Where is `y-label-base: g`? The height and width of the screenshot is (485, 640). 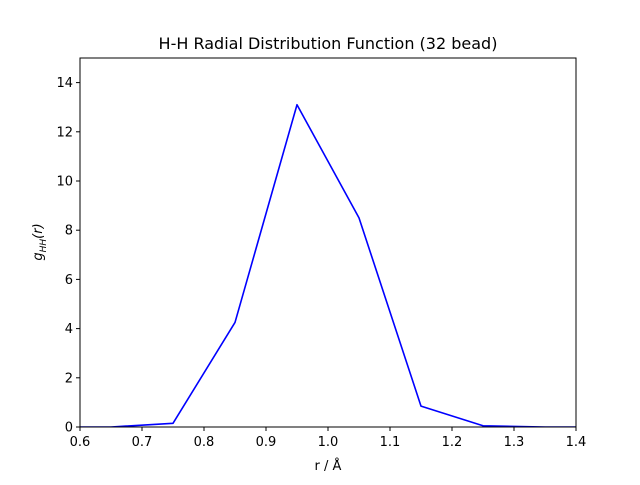
y-label-base: g is located at coordinates (38, 256).